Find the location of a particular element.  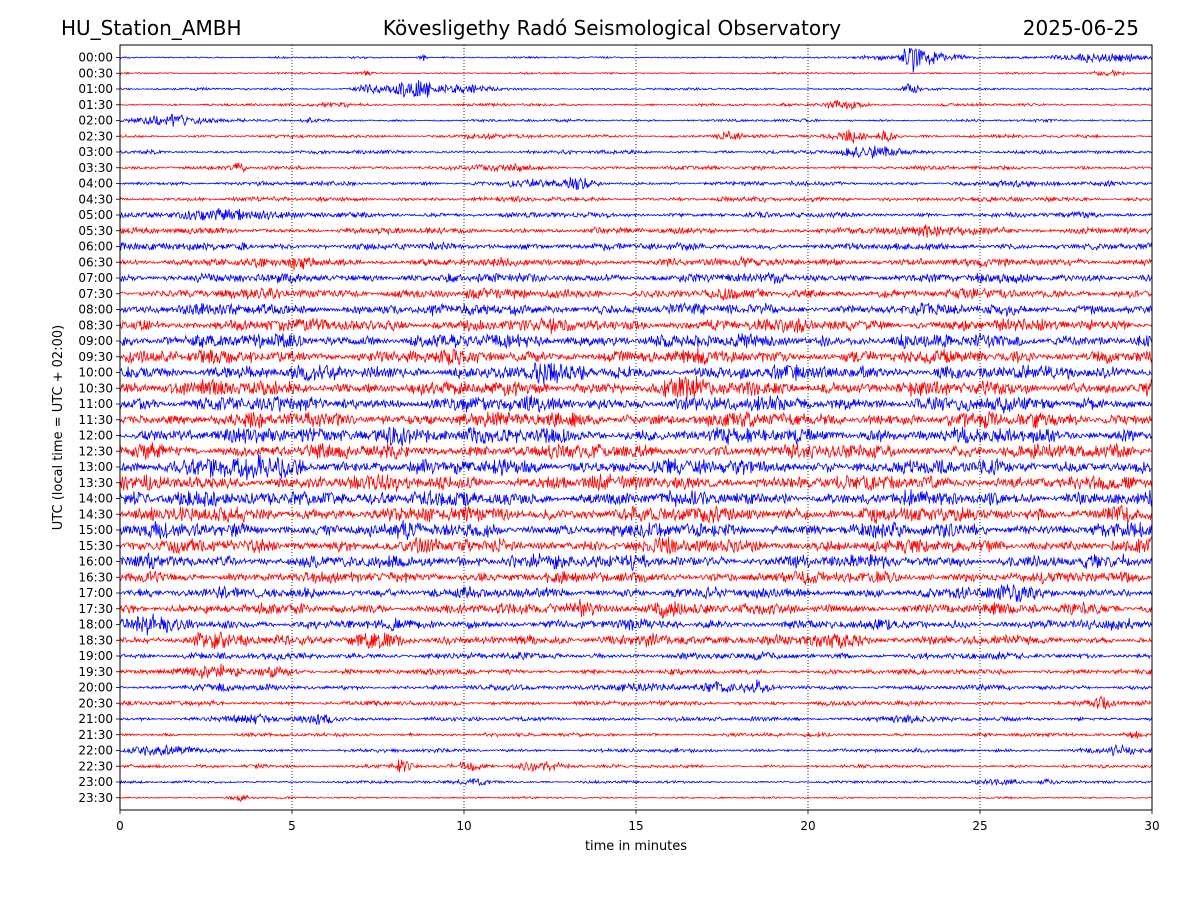

y-tick-label: 17:30 is located at coordinates (95, 609).